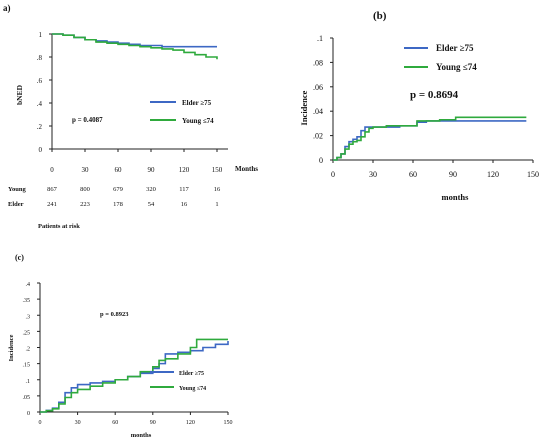 Image resolution: width=550 pixels, height=443 pixels. What do you see at coordinates (85, 189) in the screenshot?
I see `panel-1-risk-cell: 800` at bounding box center [85, 189].